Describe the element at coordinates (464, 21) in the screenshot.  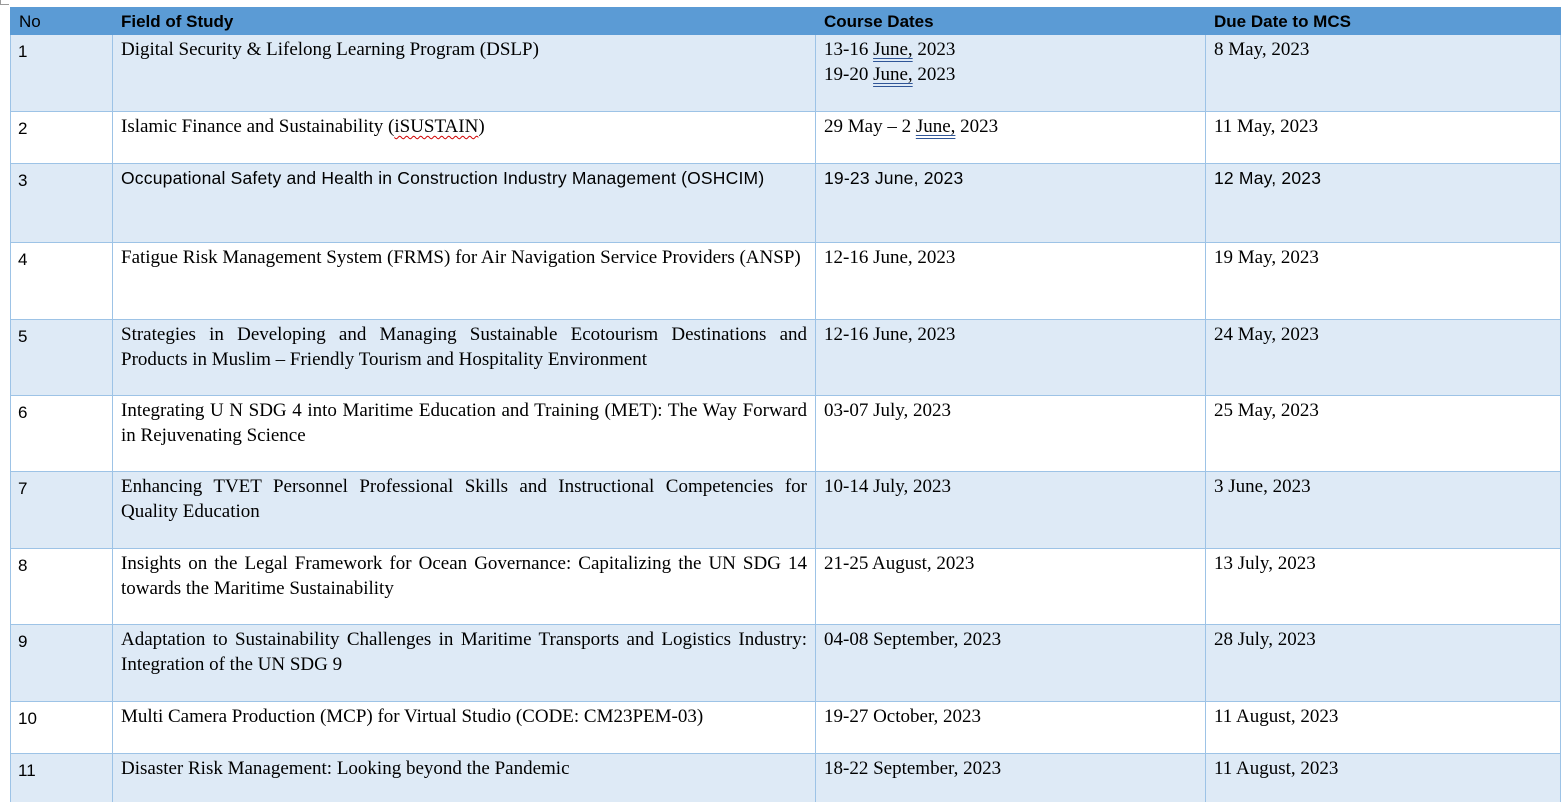
I see `header-field-of-study: Field of Study` at that location.